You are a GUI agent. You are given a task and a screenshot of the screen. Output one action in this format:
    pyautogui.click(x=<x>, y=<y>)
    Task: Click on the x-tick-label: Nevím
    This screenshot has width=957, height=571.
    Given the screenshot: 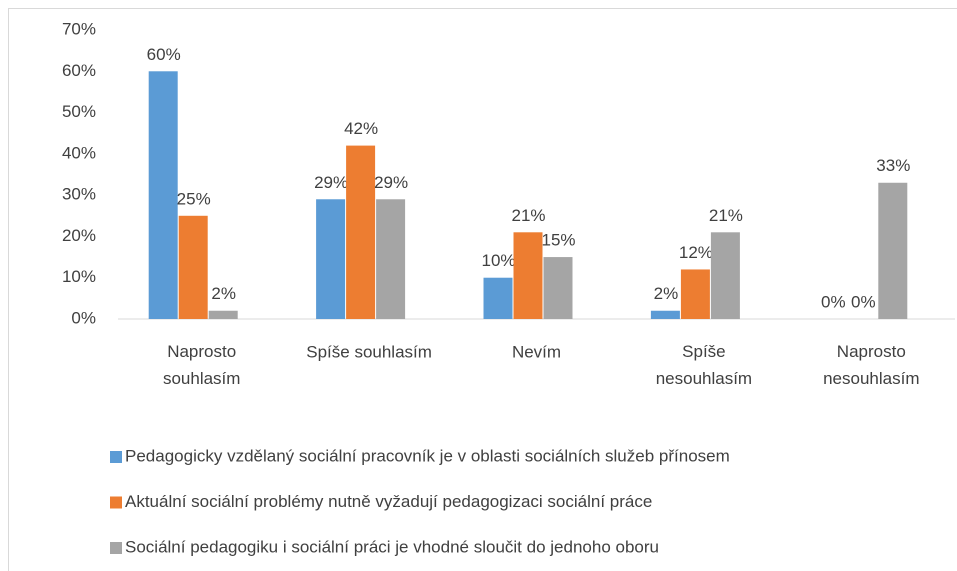 What is the action you would take?
    pyautogui.click(x=536, y=351)
    